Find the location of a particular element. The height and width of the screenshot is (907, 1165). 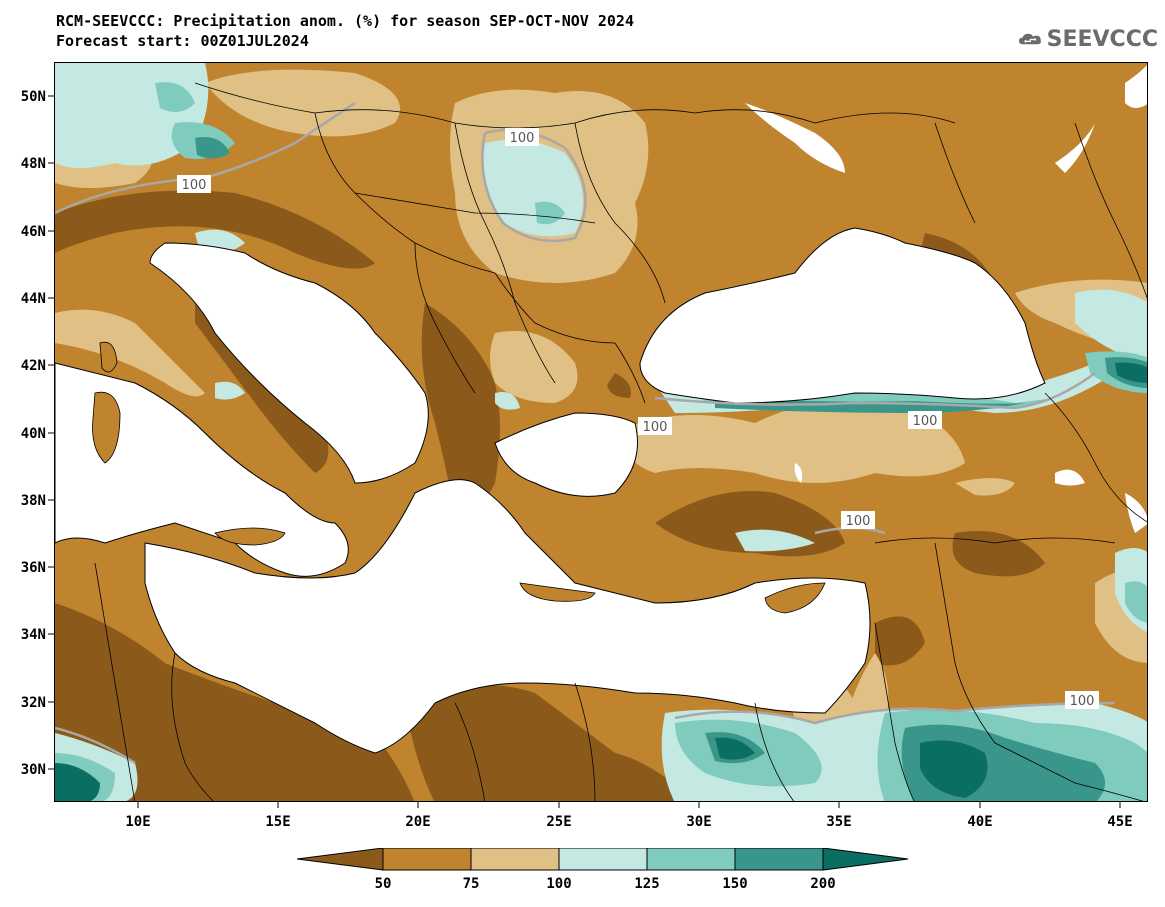

tyrrhenian-sea is located at coordinates (202, 469).